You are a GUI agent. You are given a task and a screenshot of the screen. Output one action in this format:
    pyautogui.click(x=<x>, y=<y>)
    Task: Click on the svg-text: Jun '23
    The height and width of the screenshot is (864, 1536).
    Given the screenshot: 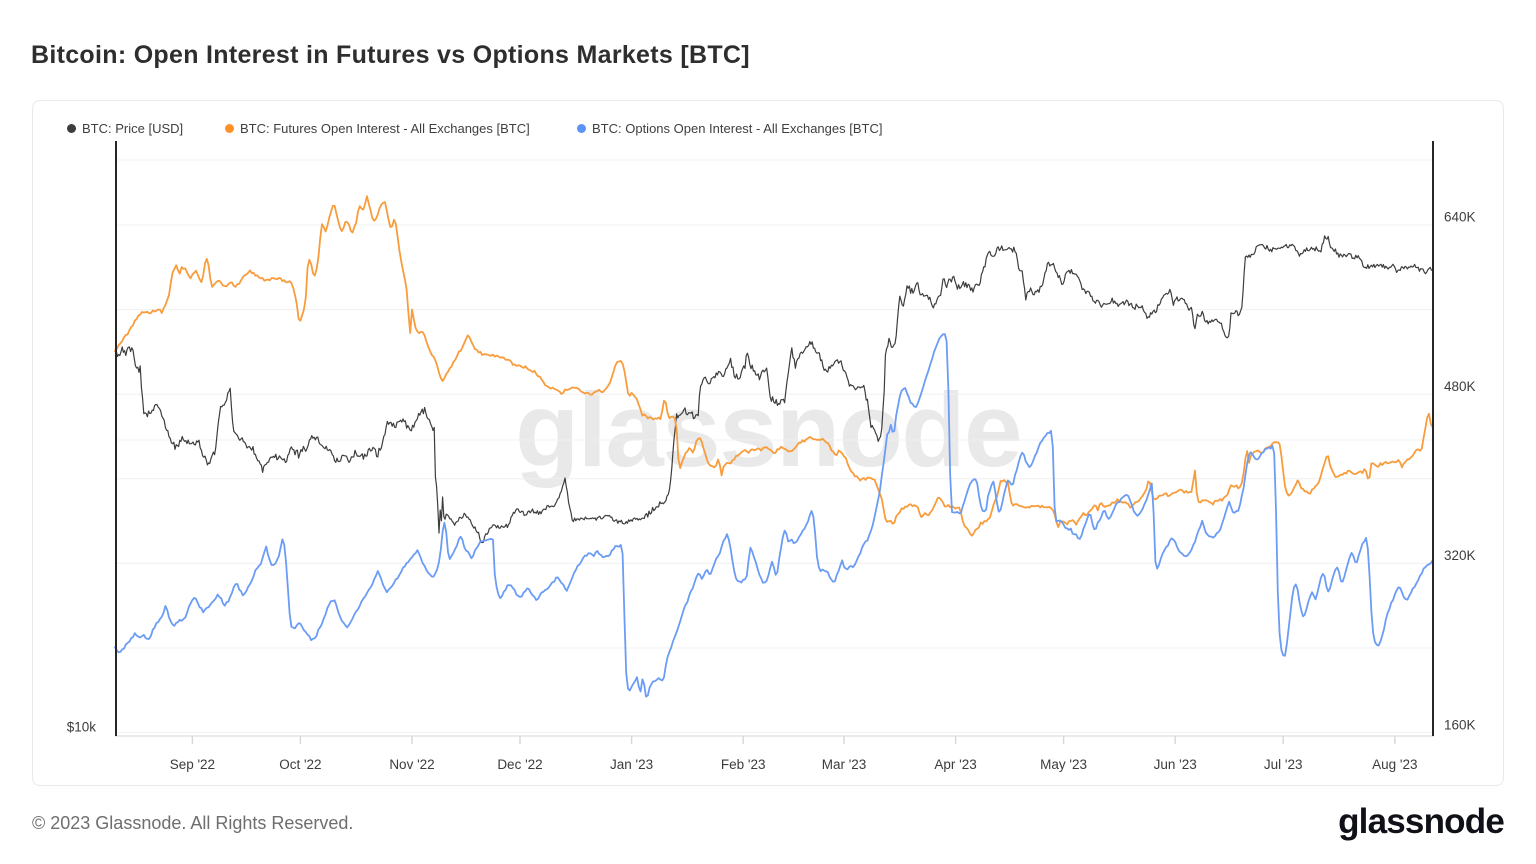 What is the action you would take?
    pyautogui.click(x=1175, y=764)
    